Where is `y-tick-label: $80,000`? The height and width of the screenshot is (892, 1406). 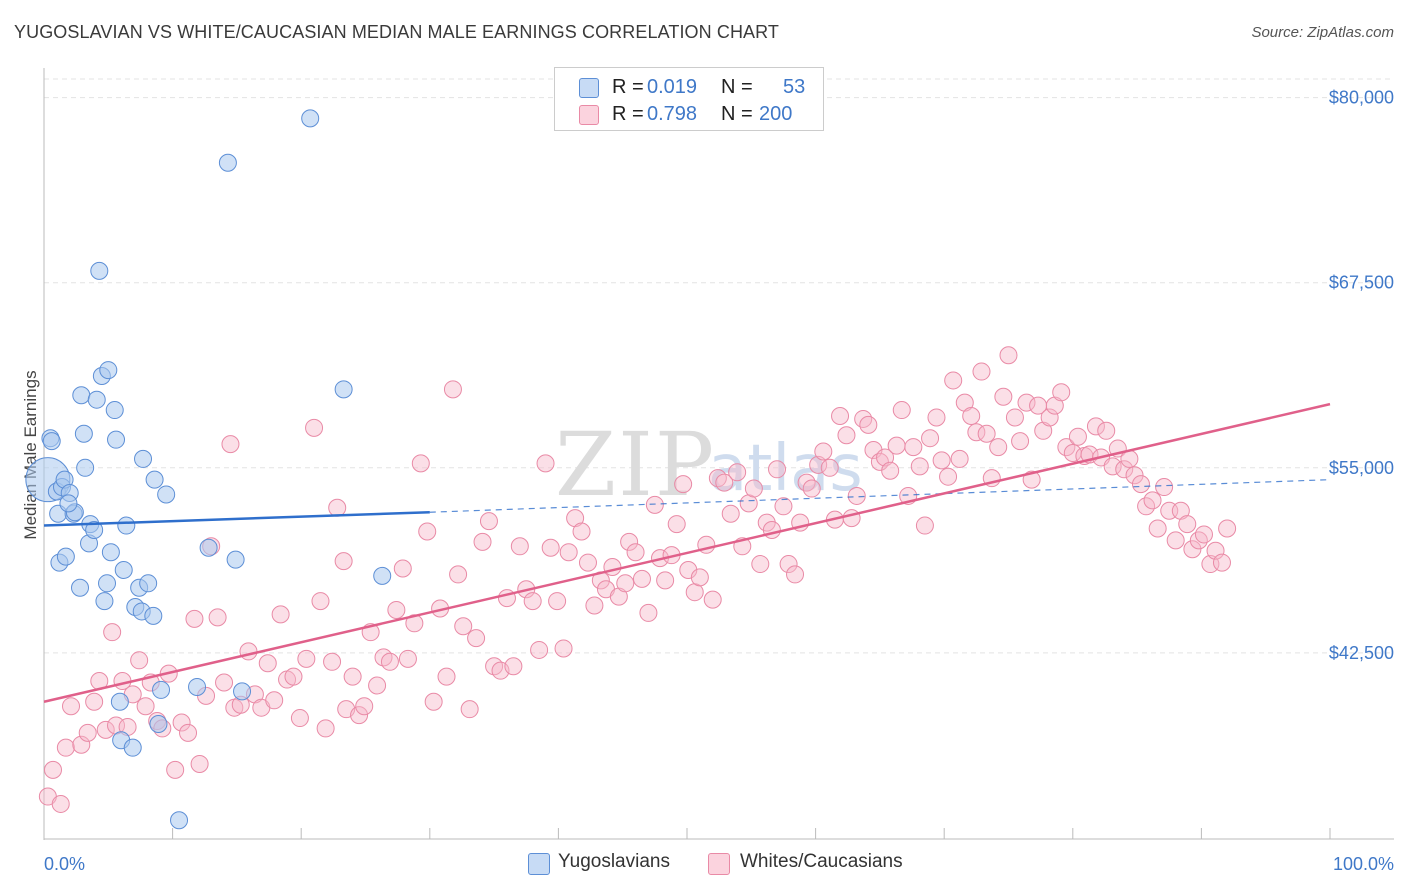 y-tick-label: $80,000 is located at coordinates (1361, 98).